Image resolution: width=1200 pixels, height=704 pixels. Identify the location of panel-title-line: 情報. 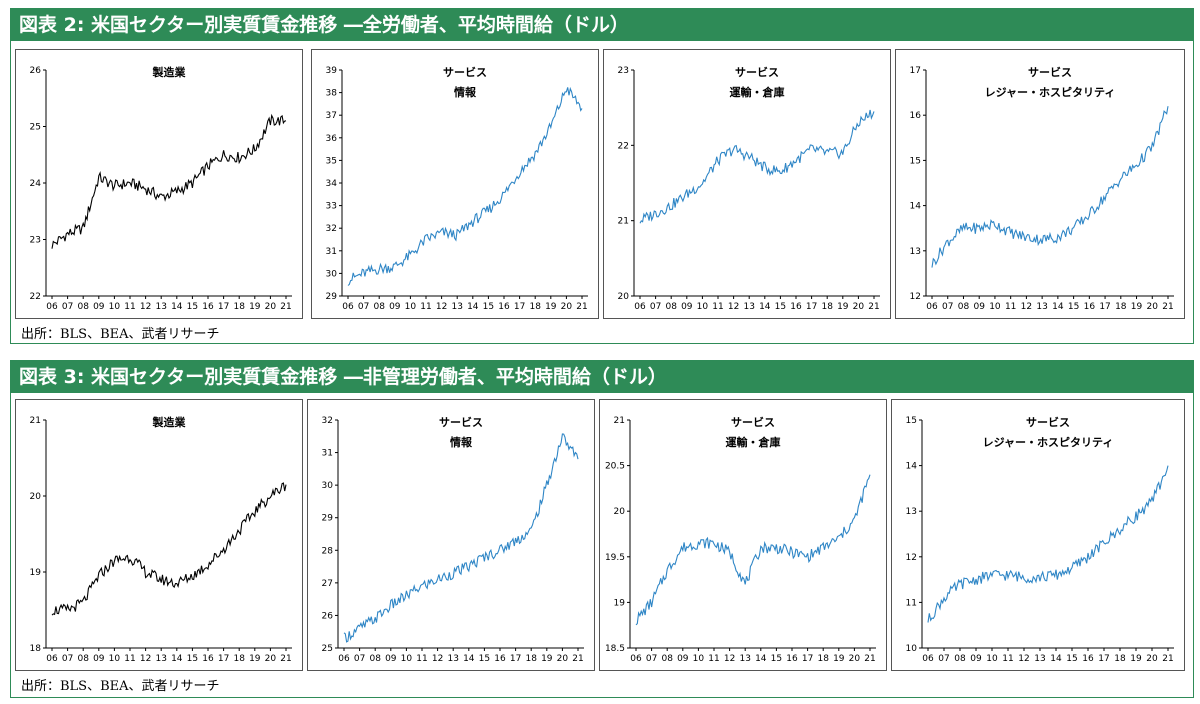
(461, 442).